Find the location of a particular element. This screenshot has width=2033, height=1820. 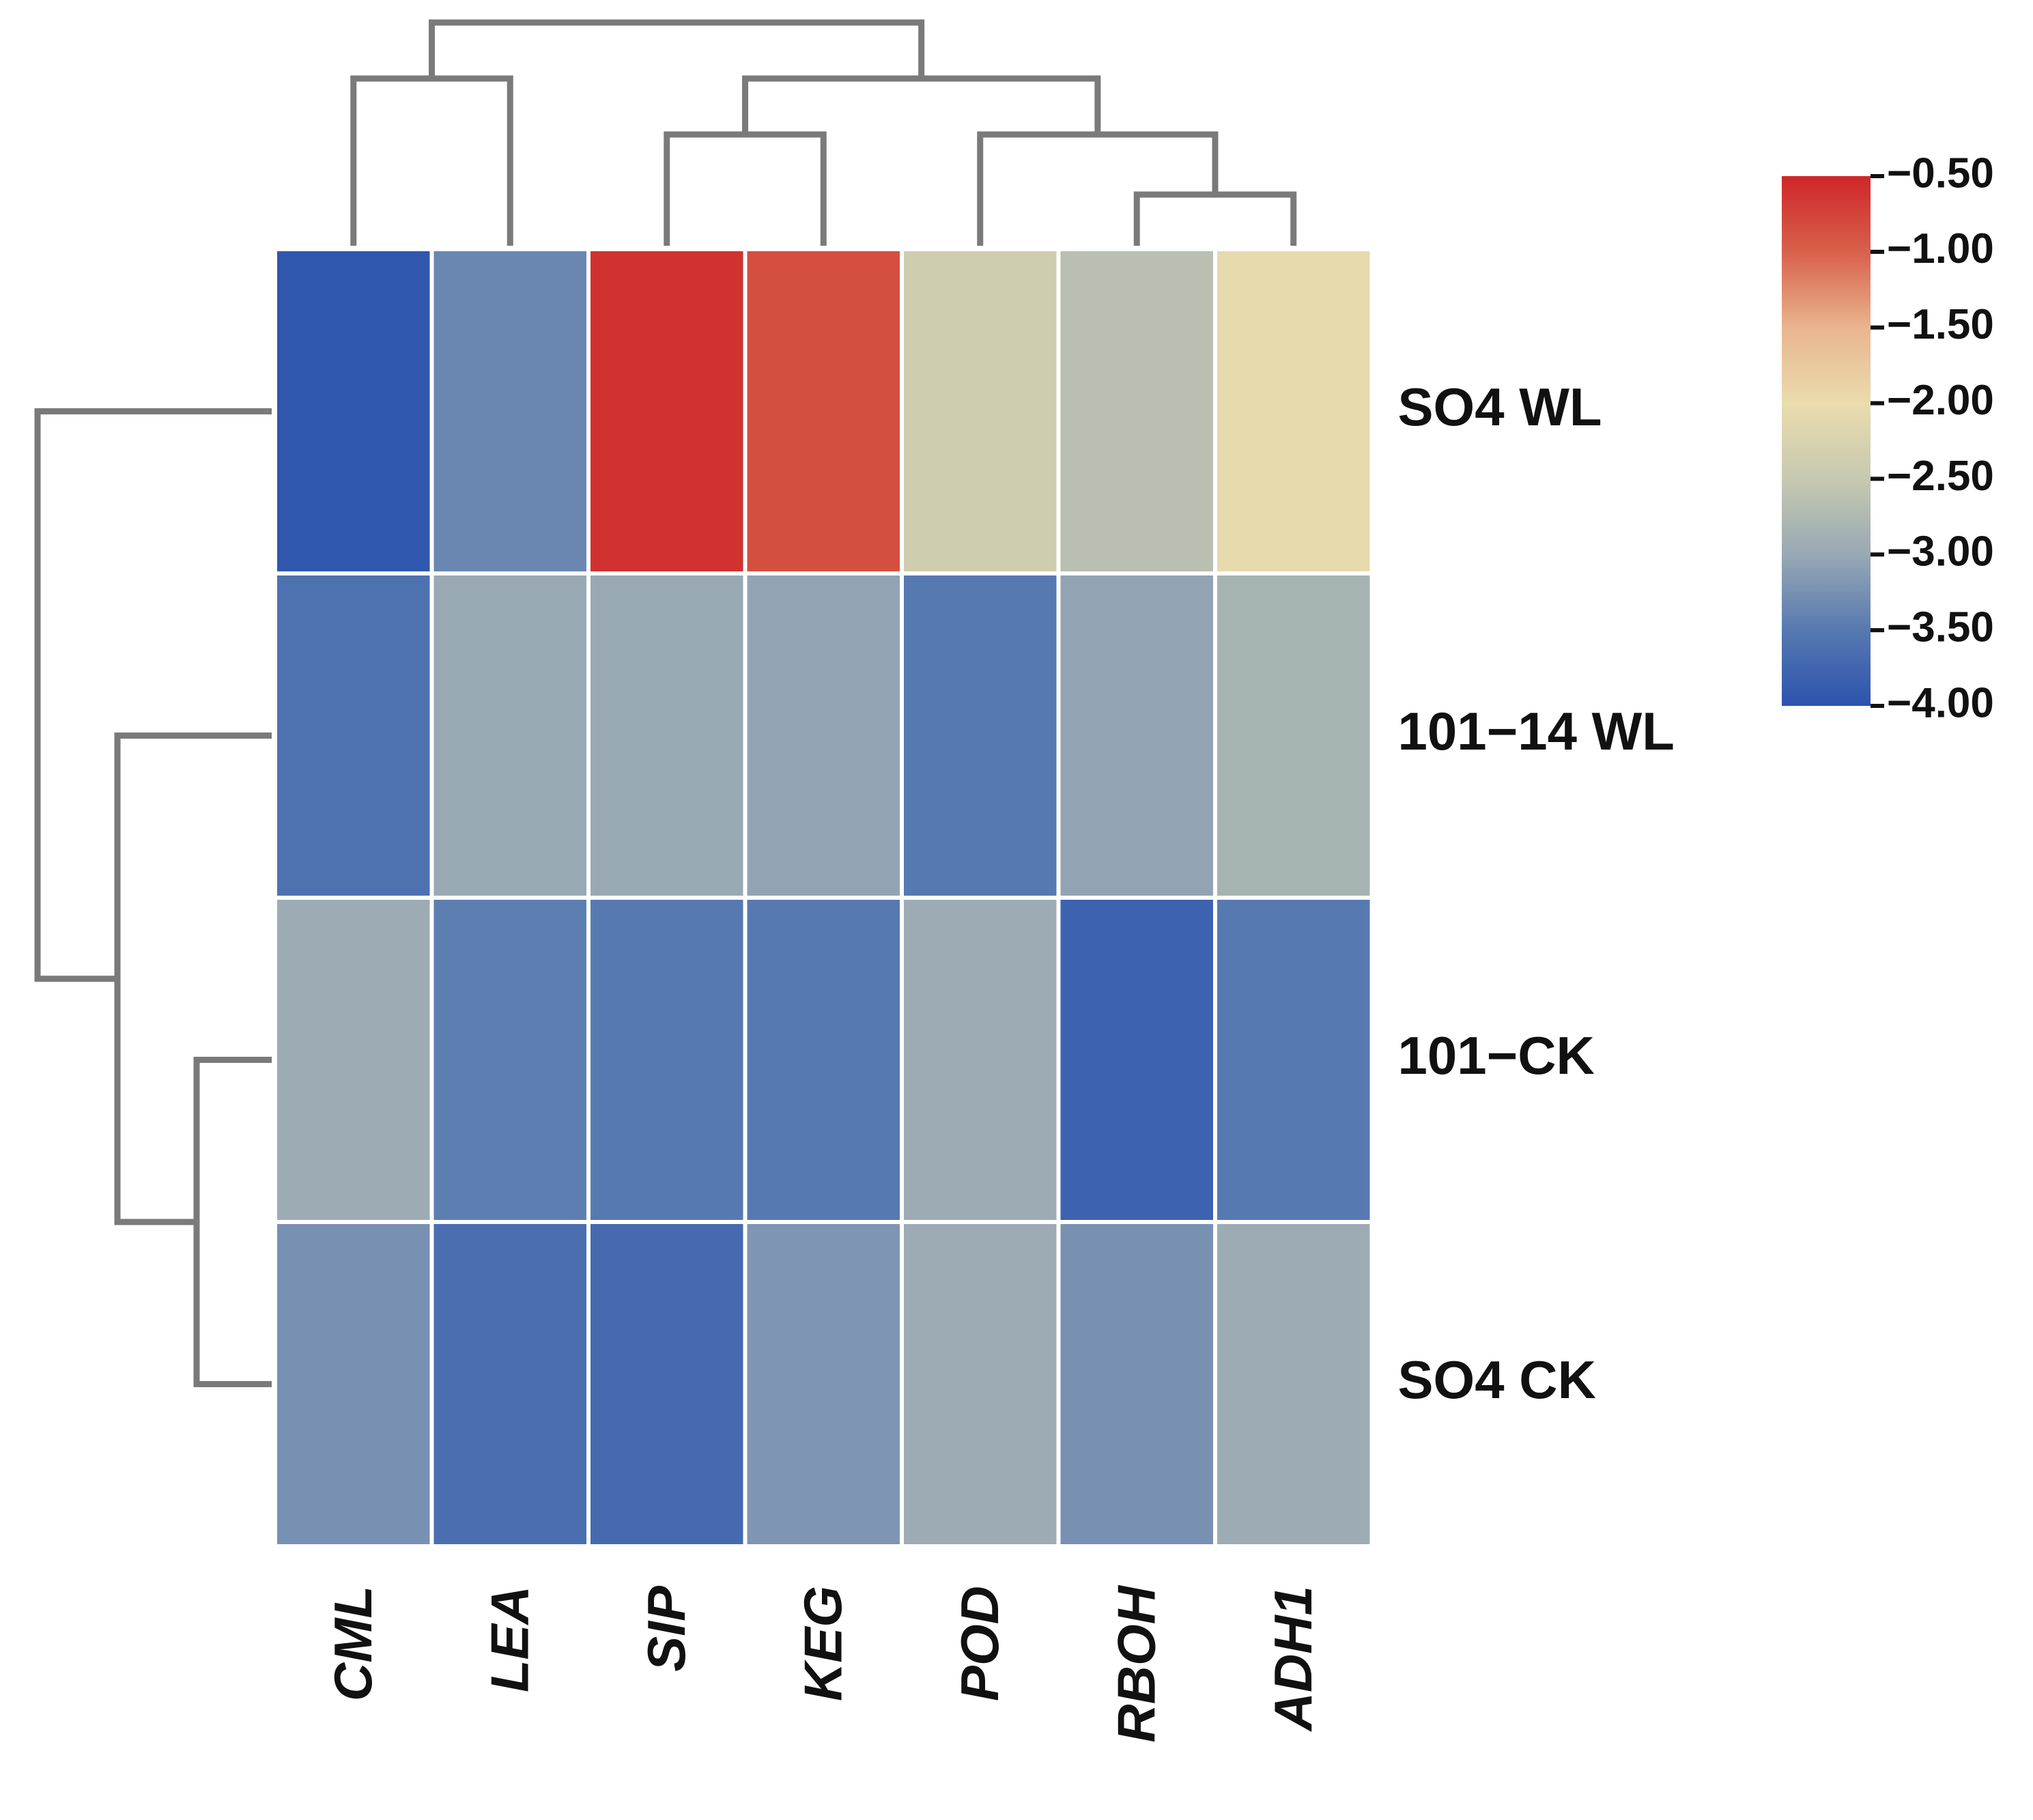

heatmap-cell-so4-ck-sip is located at coordinates (667, 1384).